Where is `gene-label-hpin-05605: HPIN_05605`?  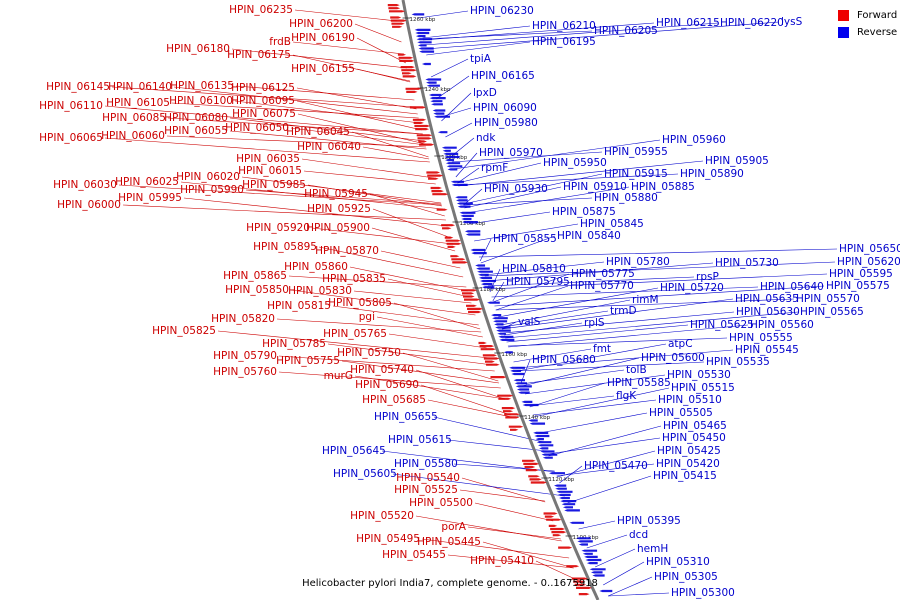 gene-label-hpin-05605: HPIN_05605 is located at coordinates (365, 474).